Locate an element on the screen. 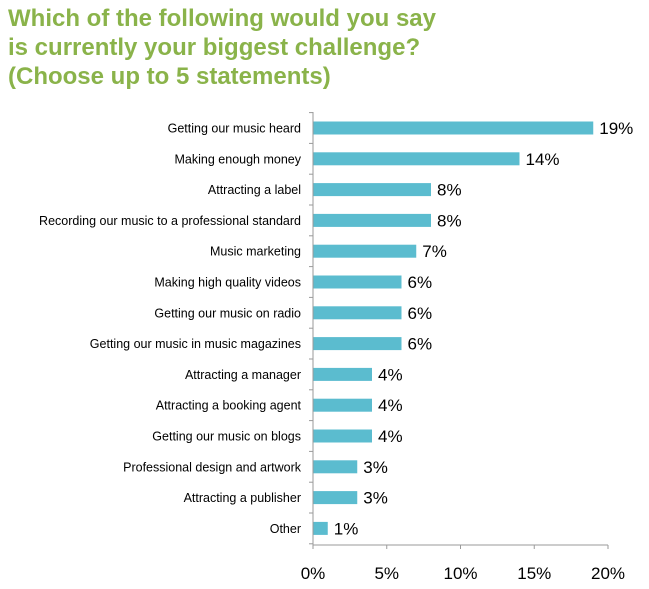  data-label: 19% is located at coordinates (616, 128).